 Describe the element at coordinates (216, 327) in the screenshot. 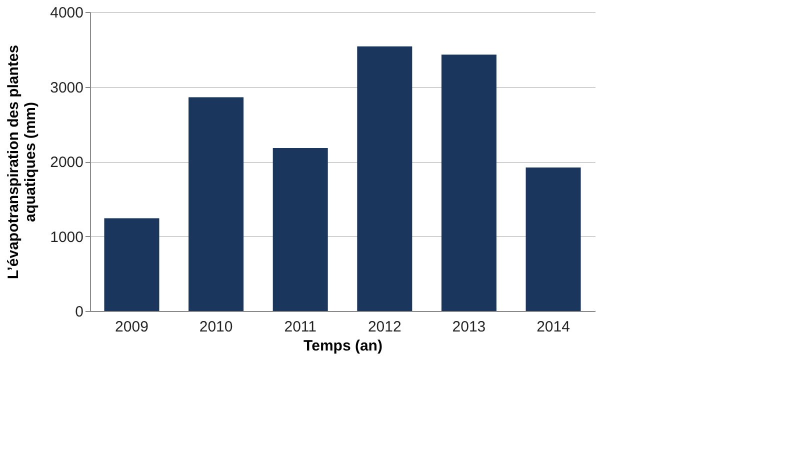

I see `x-tick-label: 2010` at that location.